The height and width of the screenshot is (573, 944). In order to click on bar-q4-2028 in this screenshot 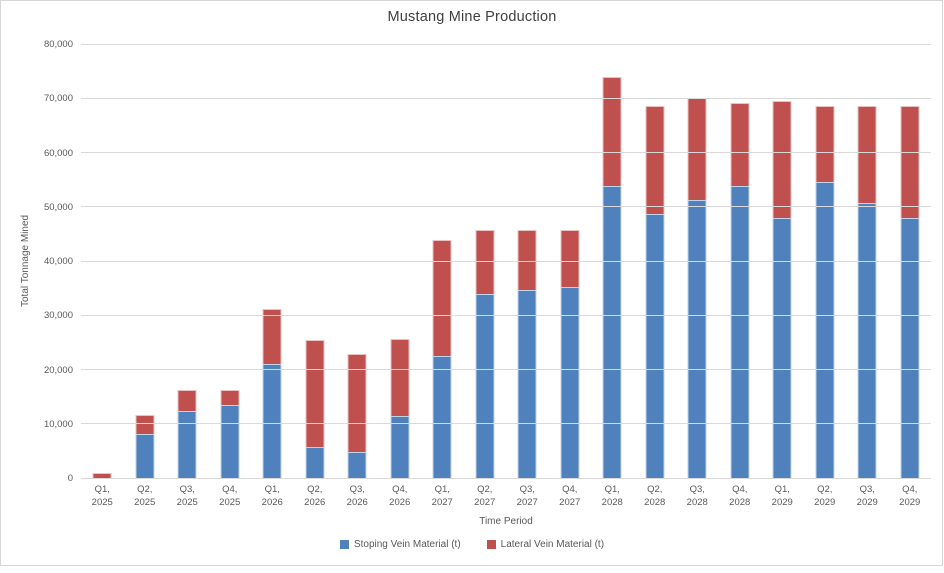, I will do `click(740, 261)`.